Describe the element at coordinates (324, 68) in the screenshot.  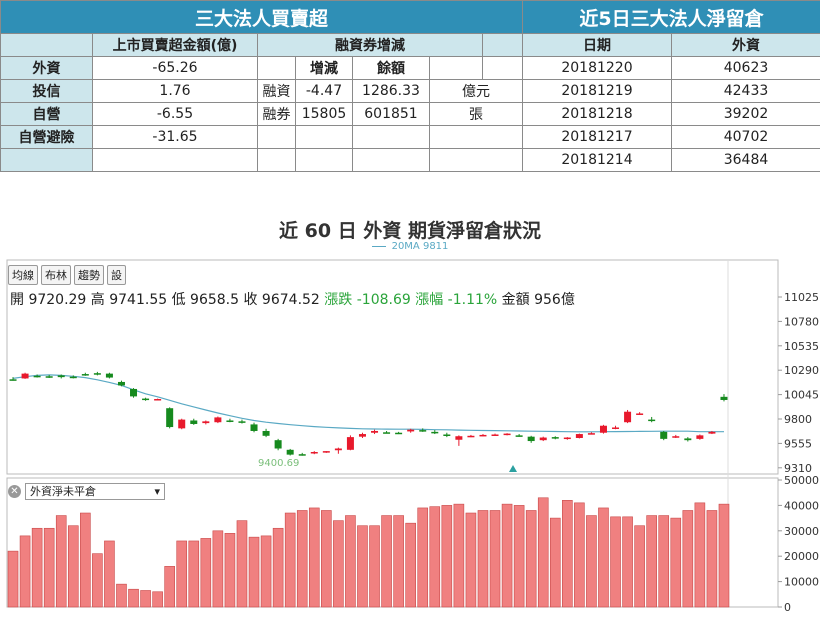
I see `sub-change: 增減` at that location.